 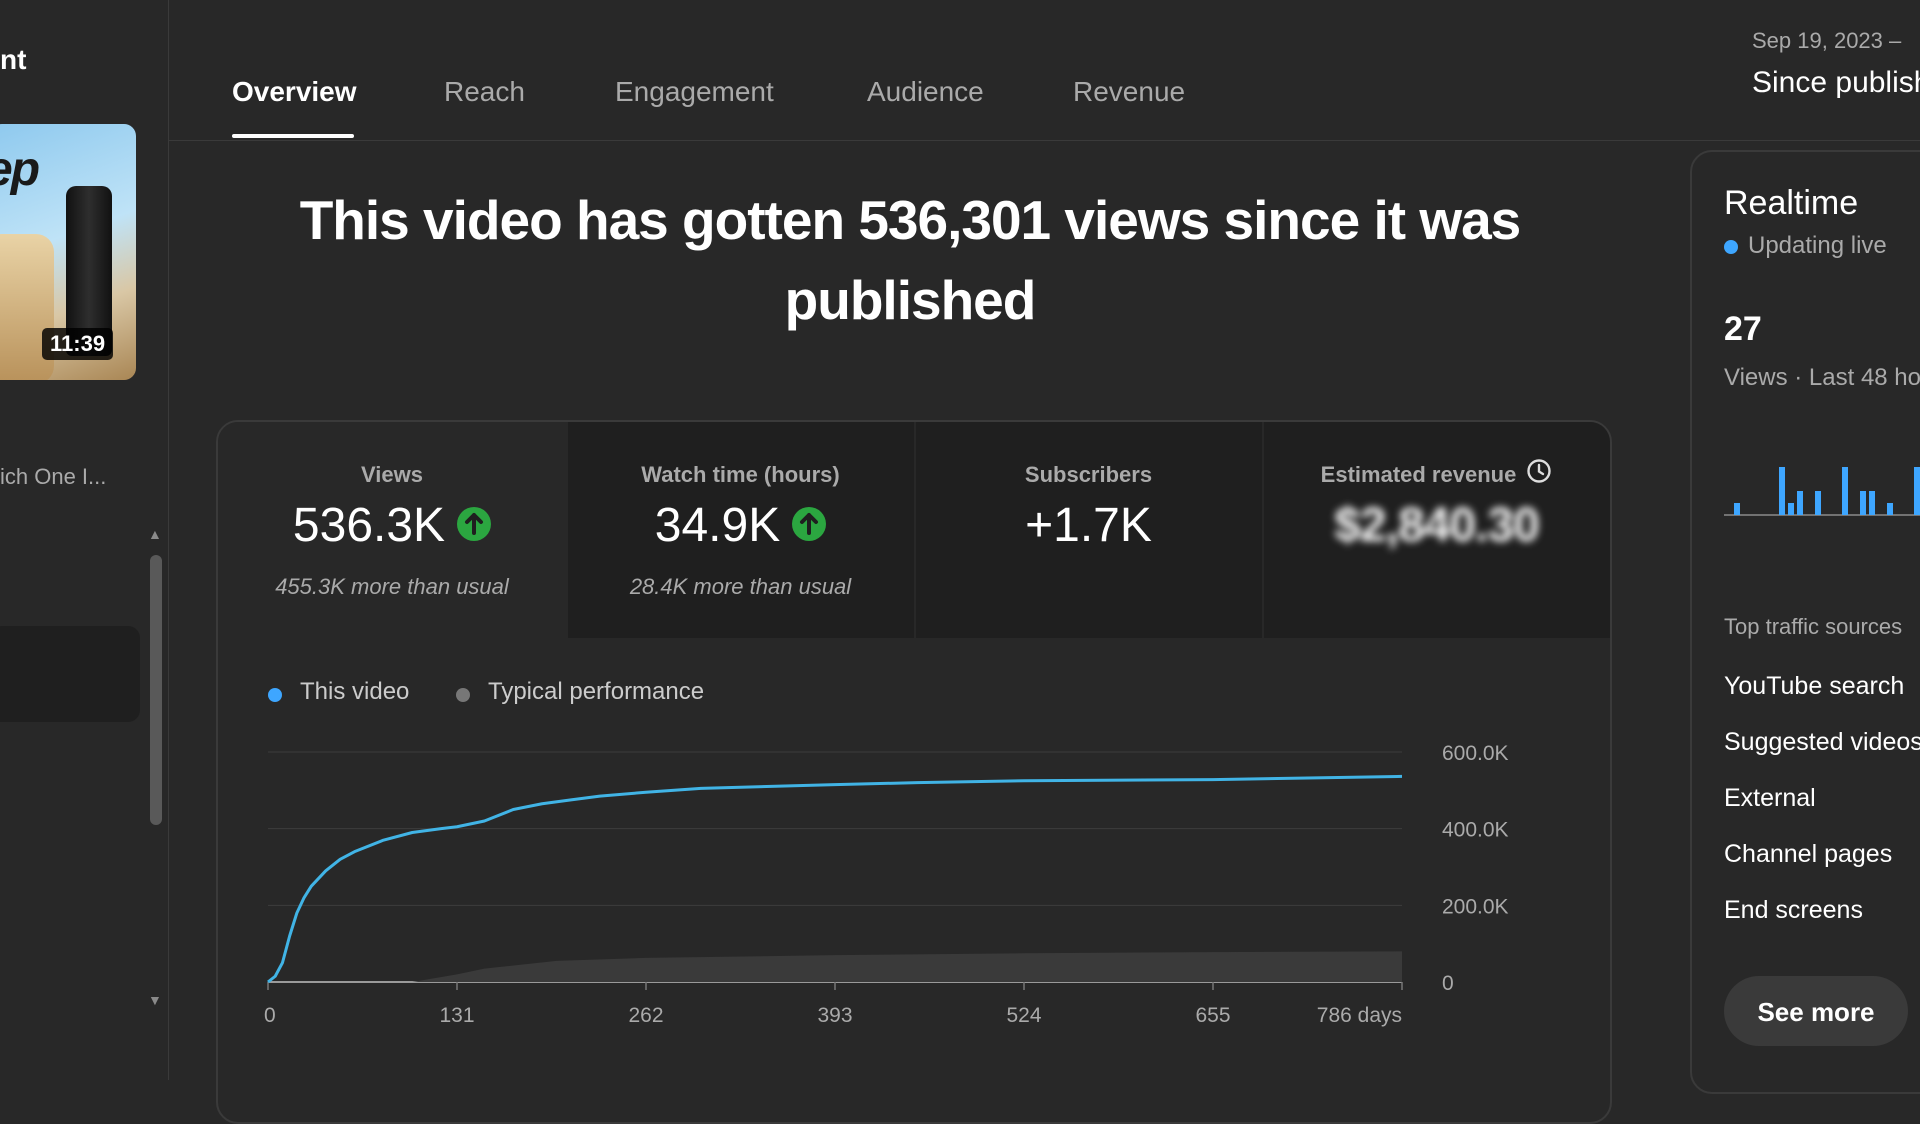 I want to click on metric-revenue-label-row: Estimated revenue, so click(x=1436, y=474).